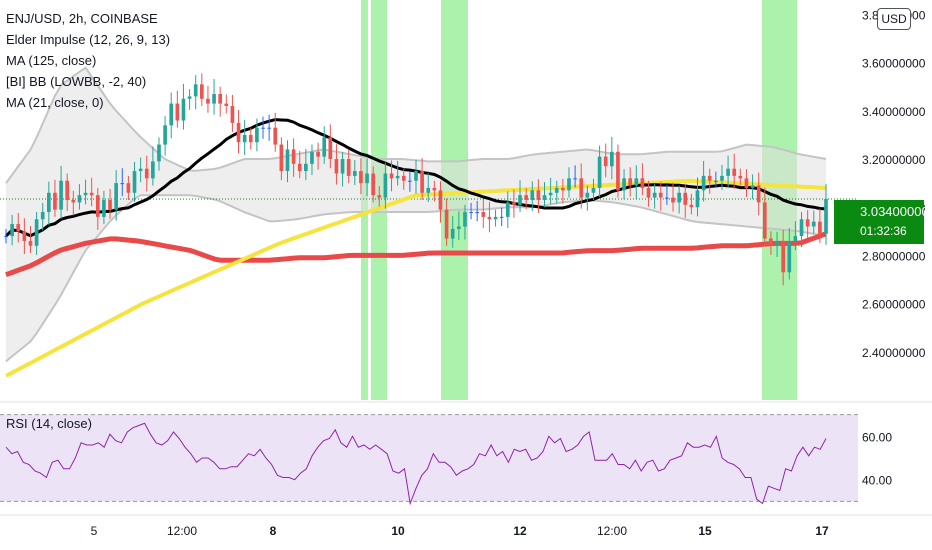  What do you see at coordinates (883, 231) in the screenshot?
I see `bar-countdown: 01:32:36` at bounding box center [883, 231].